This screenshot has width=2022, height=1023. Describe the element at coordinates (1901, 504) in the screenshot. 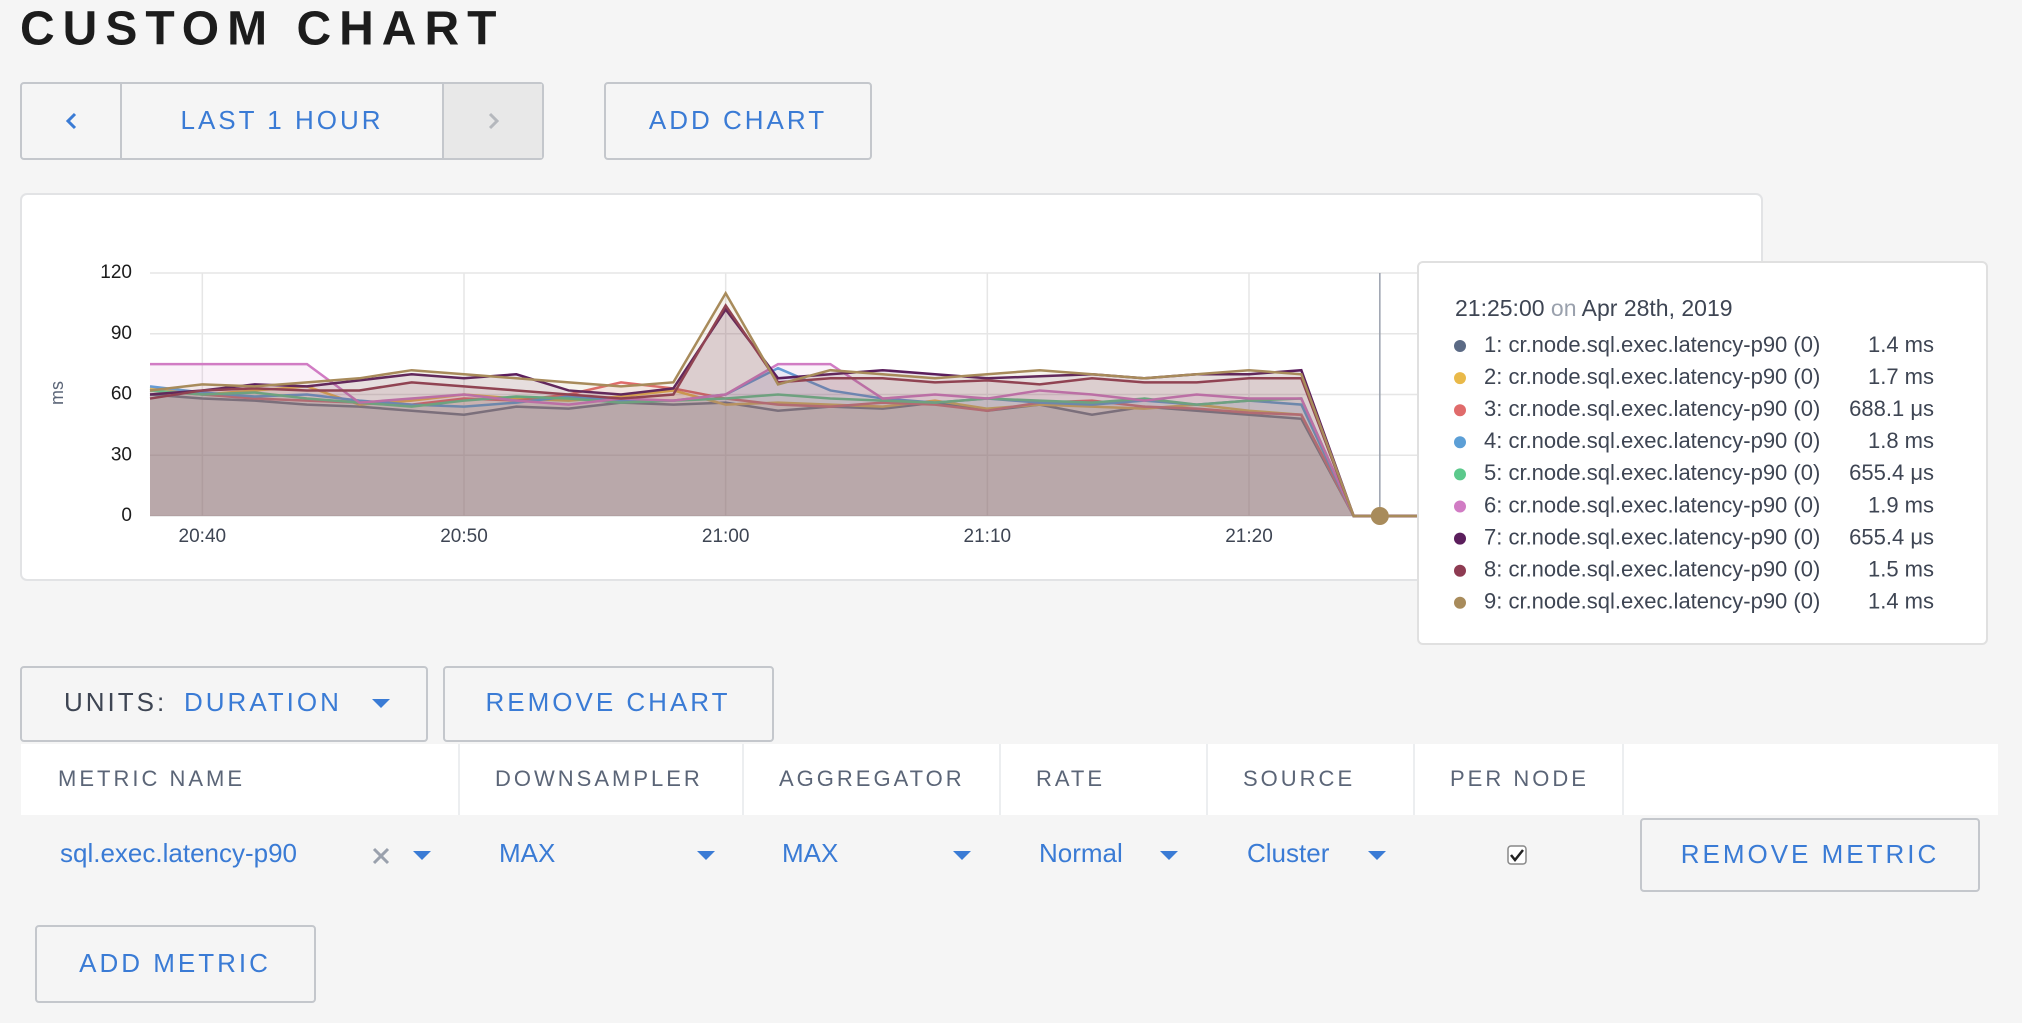

I see `legend-value: 1.9 ms` at that location.